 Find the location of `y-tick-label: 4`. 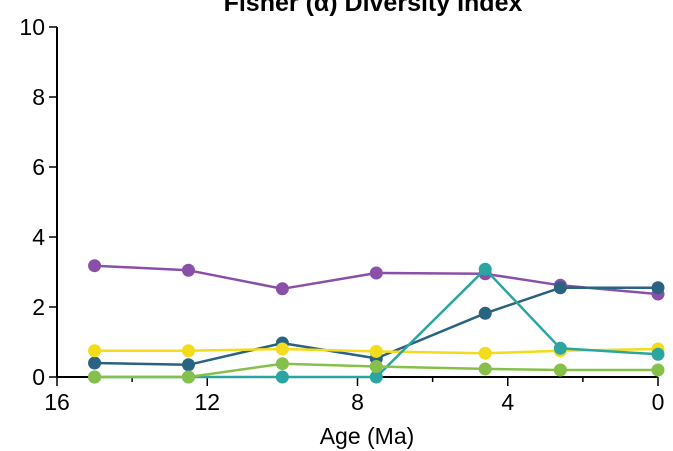

y-tick-label: 4 is located at coordinates (38, 237).